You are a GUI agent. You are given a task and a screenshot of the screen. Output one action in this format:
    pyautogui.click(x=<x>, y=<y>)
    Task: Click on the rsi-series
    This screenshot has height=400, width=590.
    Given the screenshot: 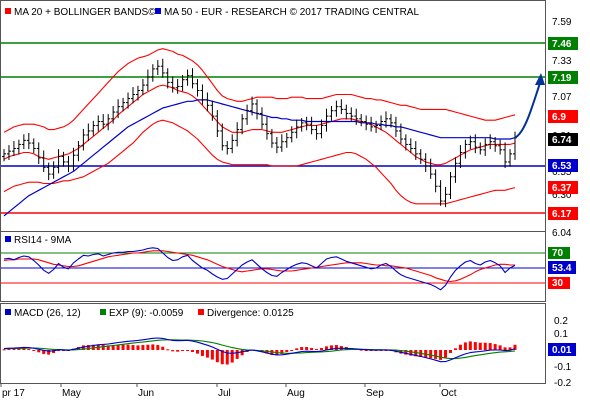 What is the action you would take?
    pyautogui.click(x=259, y=269)
    